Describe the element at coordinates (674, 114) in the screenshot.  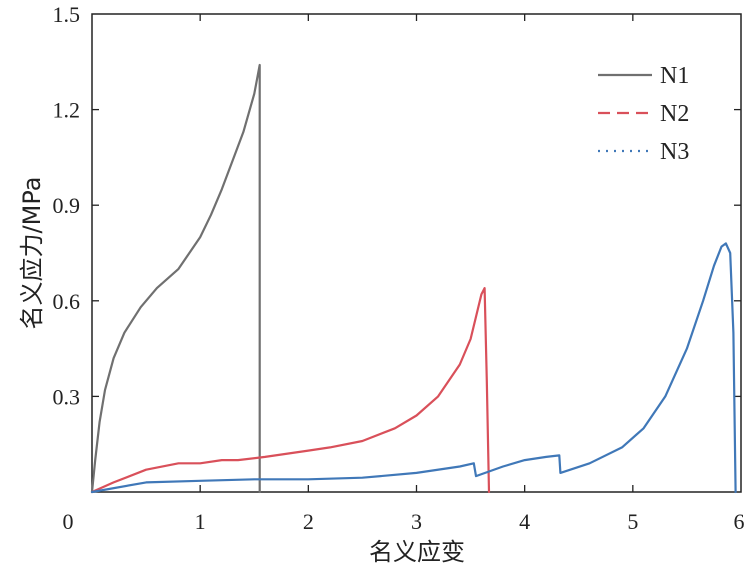
I see `legend-label-n2: N2` at that location.